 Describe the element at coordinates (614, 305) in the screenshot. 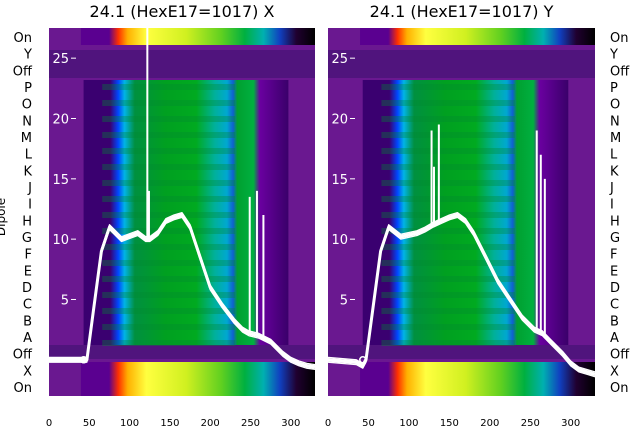

I see `row-label: C` at that location.